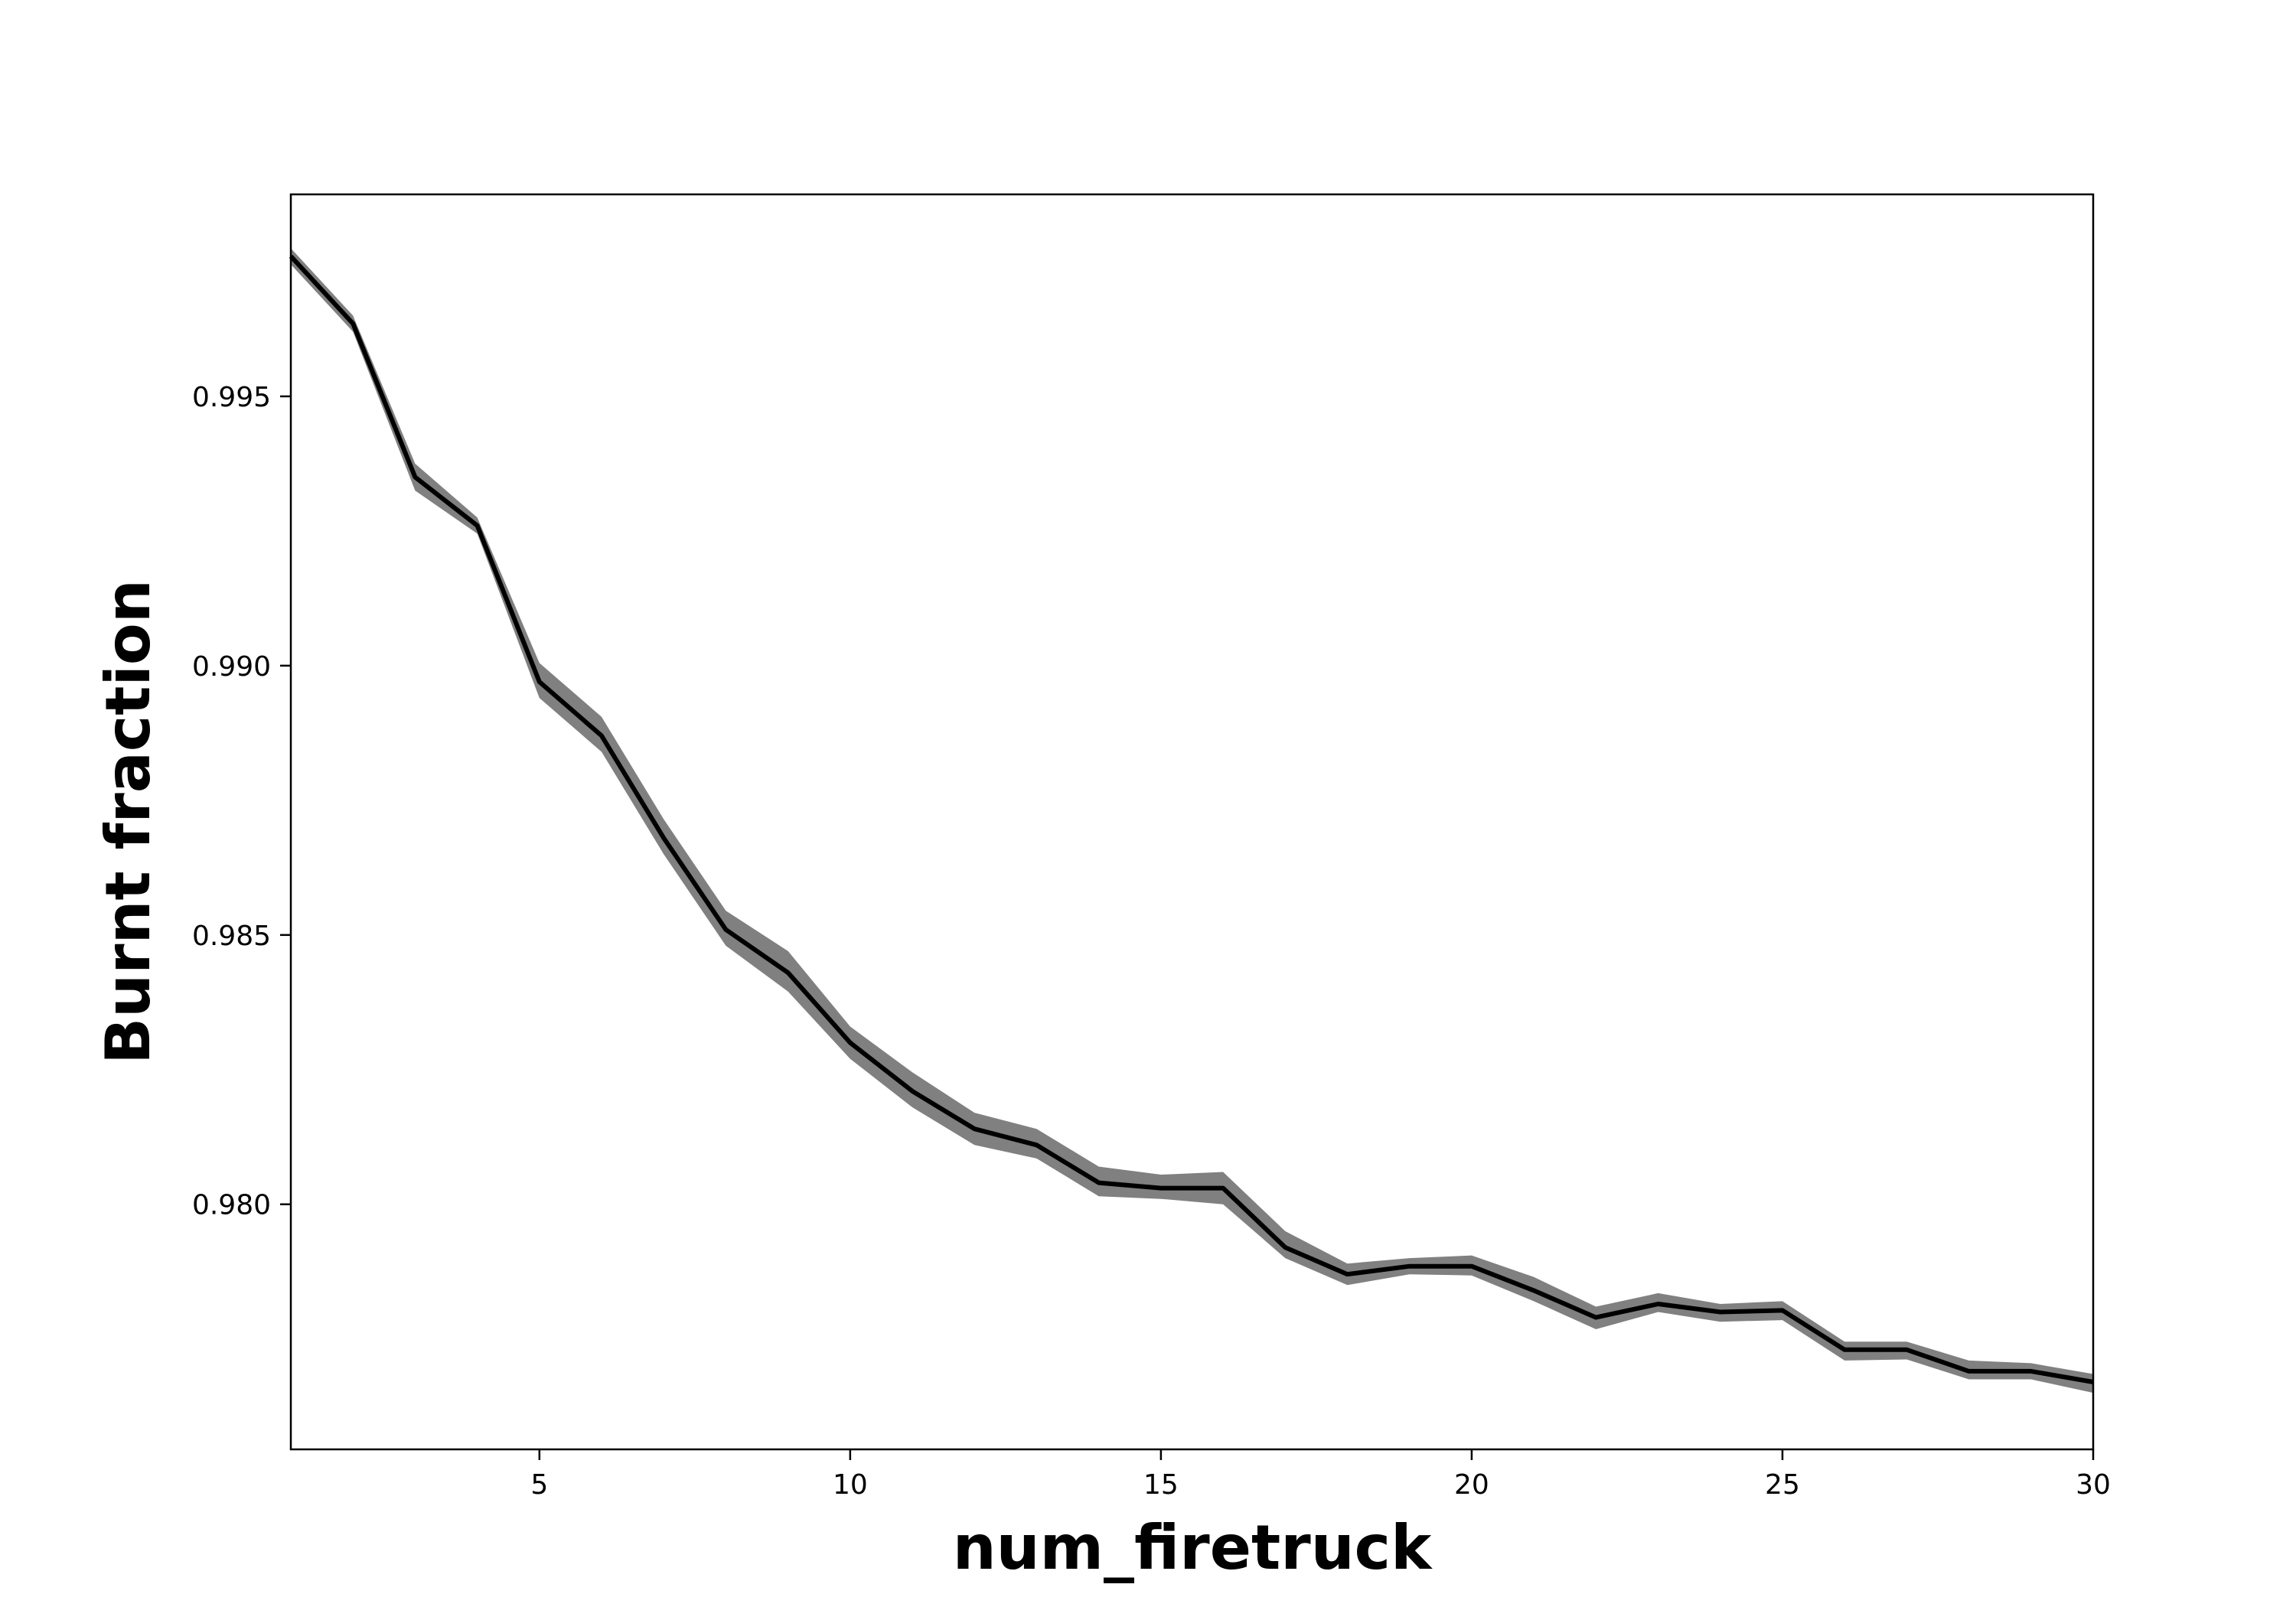 The height and width of the screenshot is (1607, 2296). What do you see at coordinates (2093, 1485) in the screenshot?
I see `x-tick-label: 30` at bounding box center [2093, 1485].